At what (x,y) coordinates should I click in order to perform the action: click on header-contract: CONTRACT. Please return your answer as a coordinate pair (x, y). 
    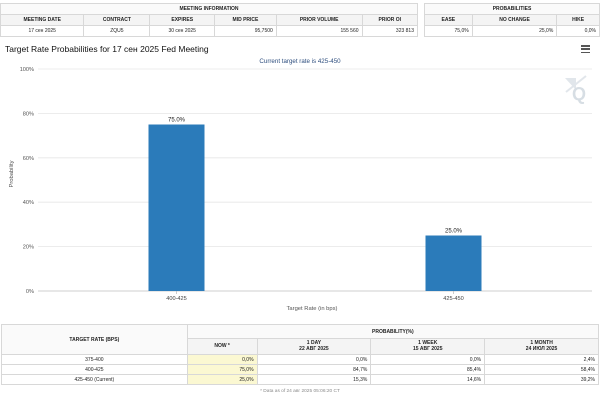
    Looking at the image, I should click on (117, 20).